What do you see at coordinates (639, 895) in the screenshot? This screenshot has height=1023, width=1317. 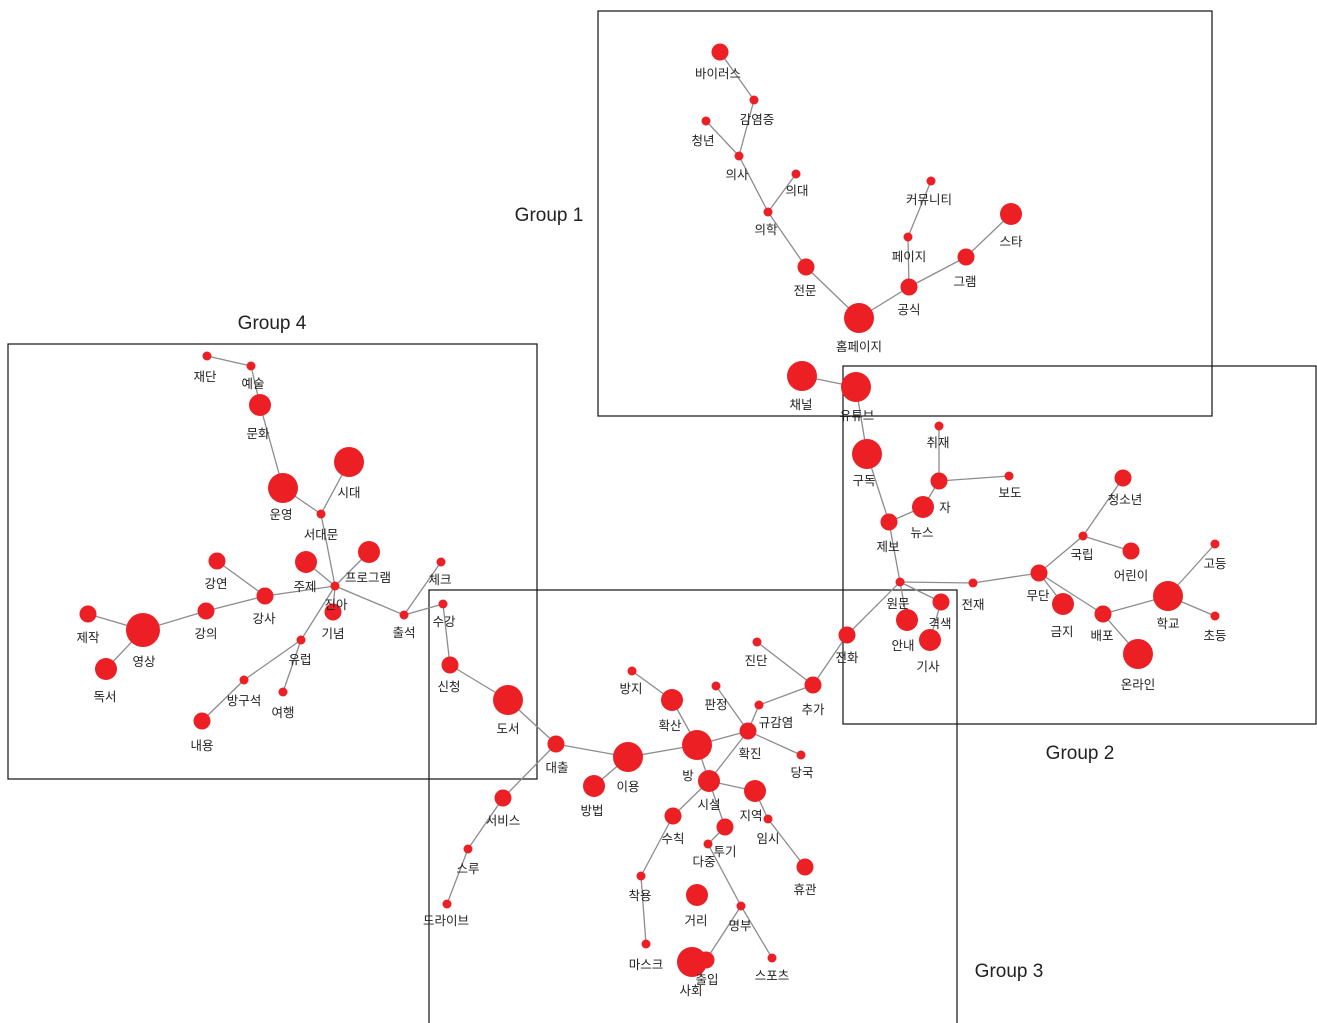 I see `node-label: 착용` at bounding box center [639, 895].